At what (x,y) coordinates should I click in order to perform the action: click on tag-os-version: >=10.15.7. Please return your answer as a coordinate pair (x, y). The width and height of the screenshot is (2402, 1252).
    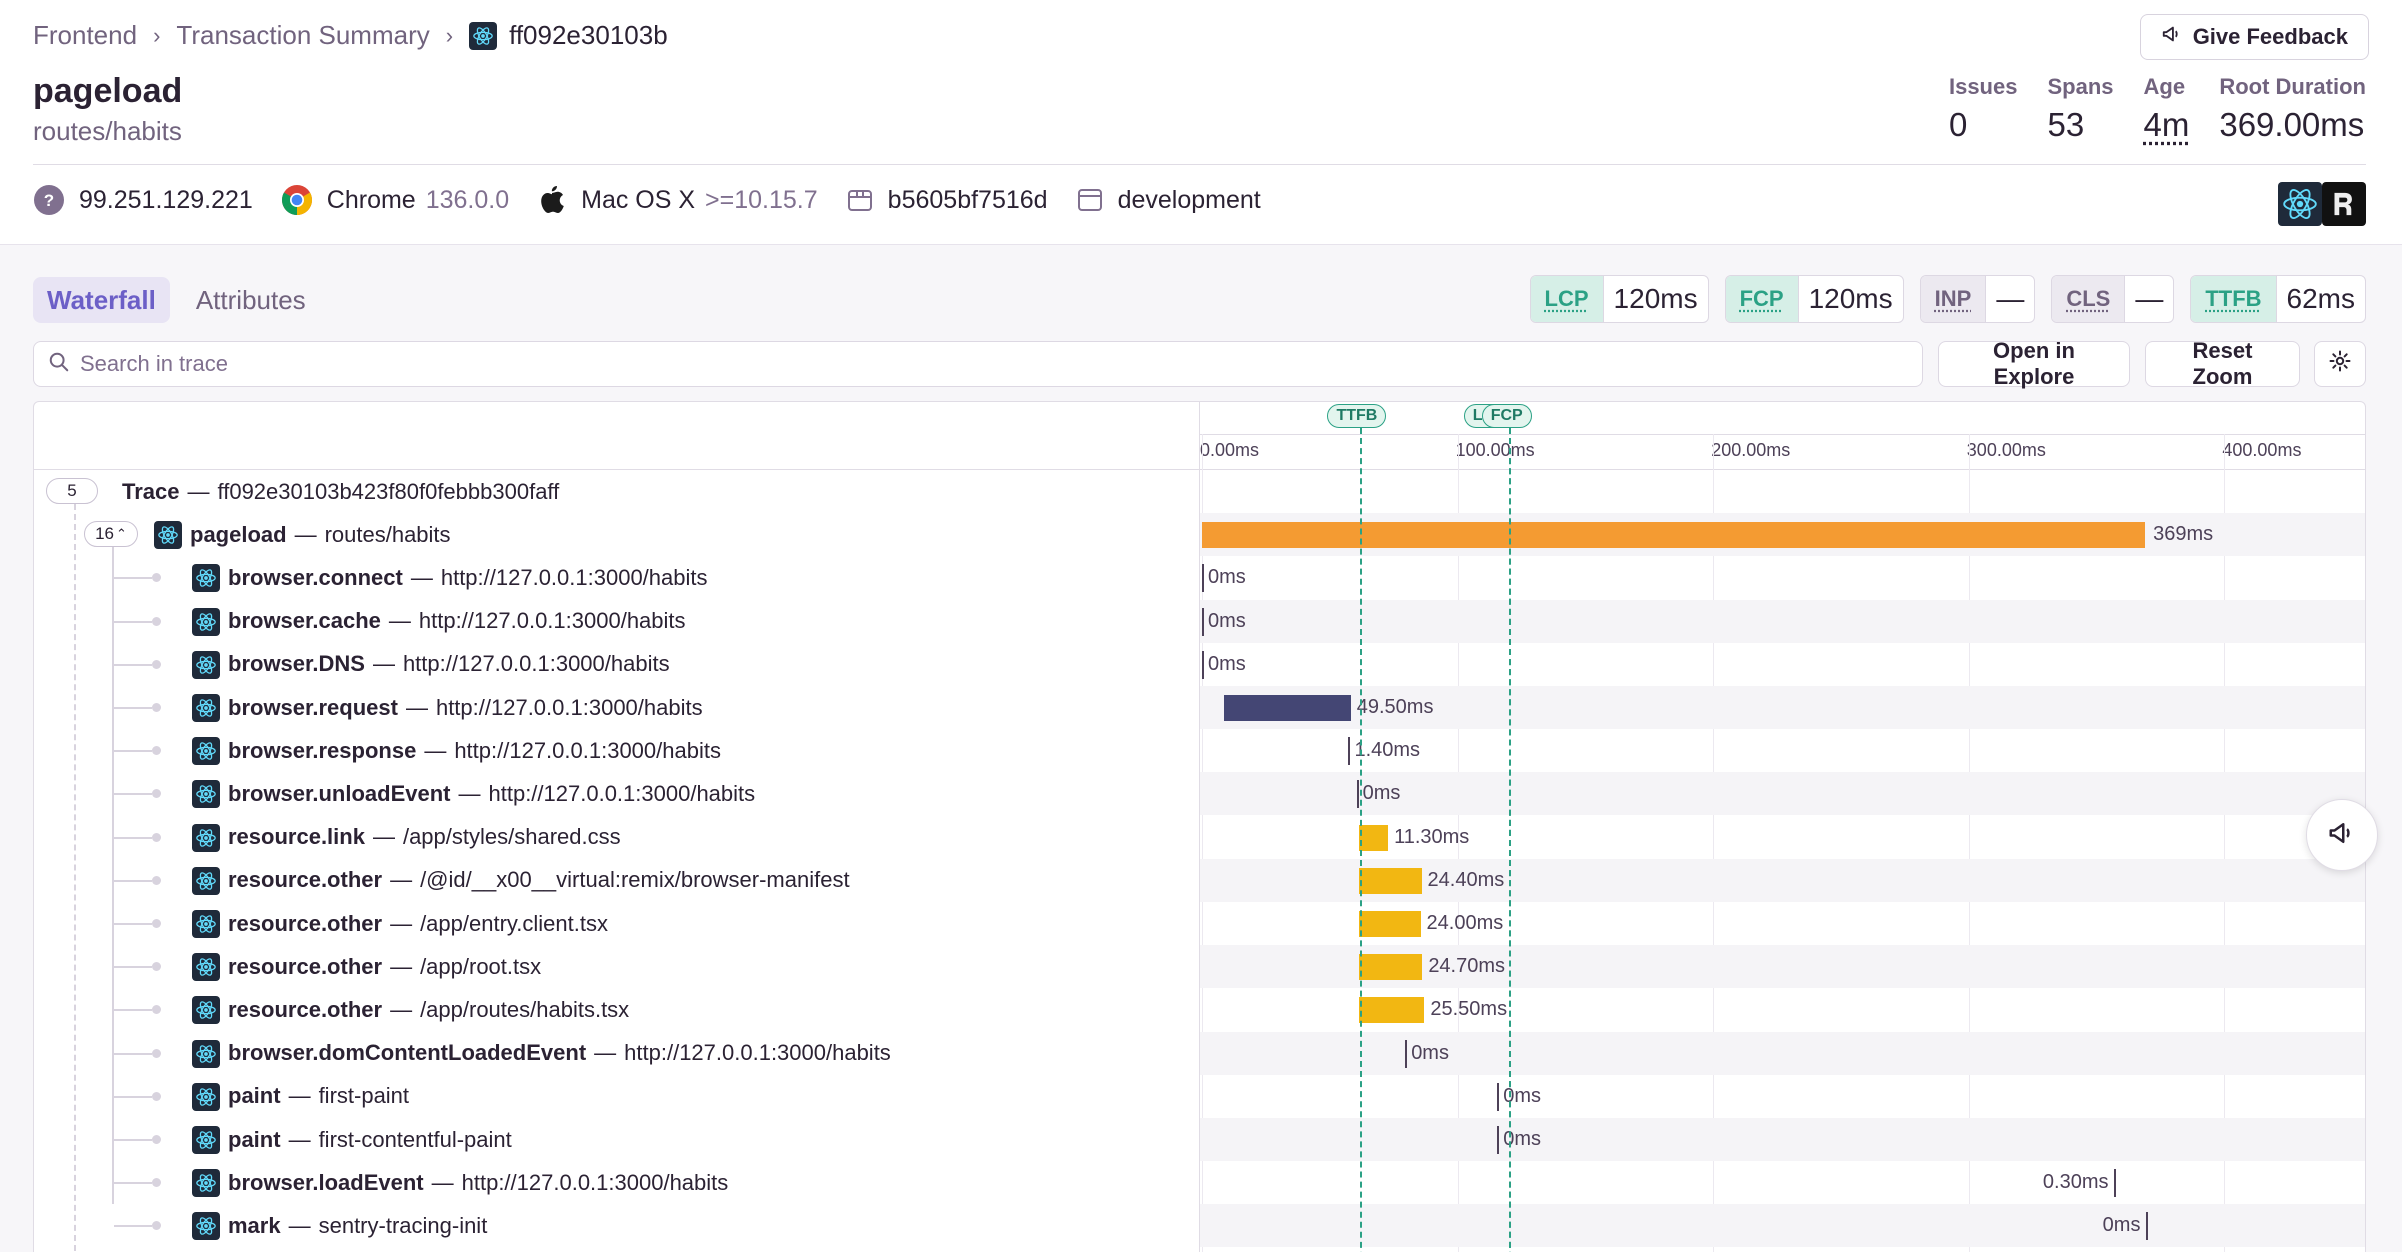
    Looking at the image, I should click on (761, 199).